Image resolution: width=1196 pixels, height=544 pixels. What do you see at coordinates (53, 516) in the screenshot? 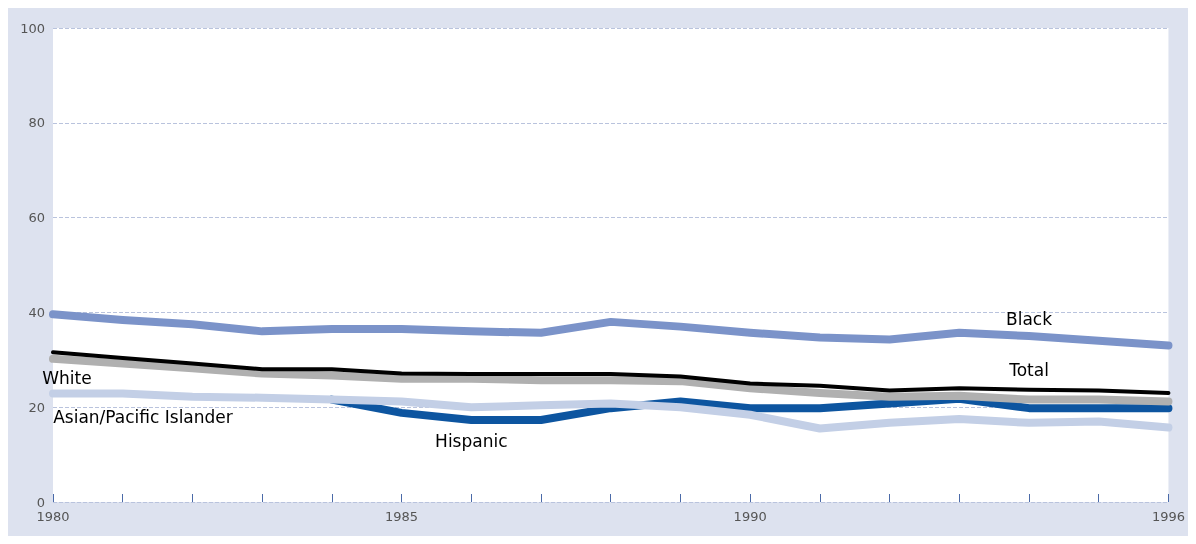
I see `x-tick-label: 1980` at bounding box center [53, 516].